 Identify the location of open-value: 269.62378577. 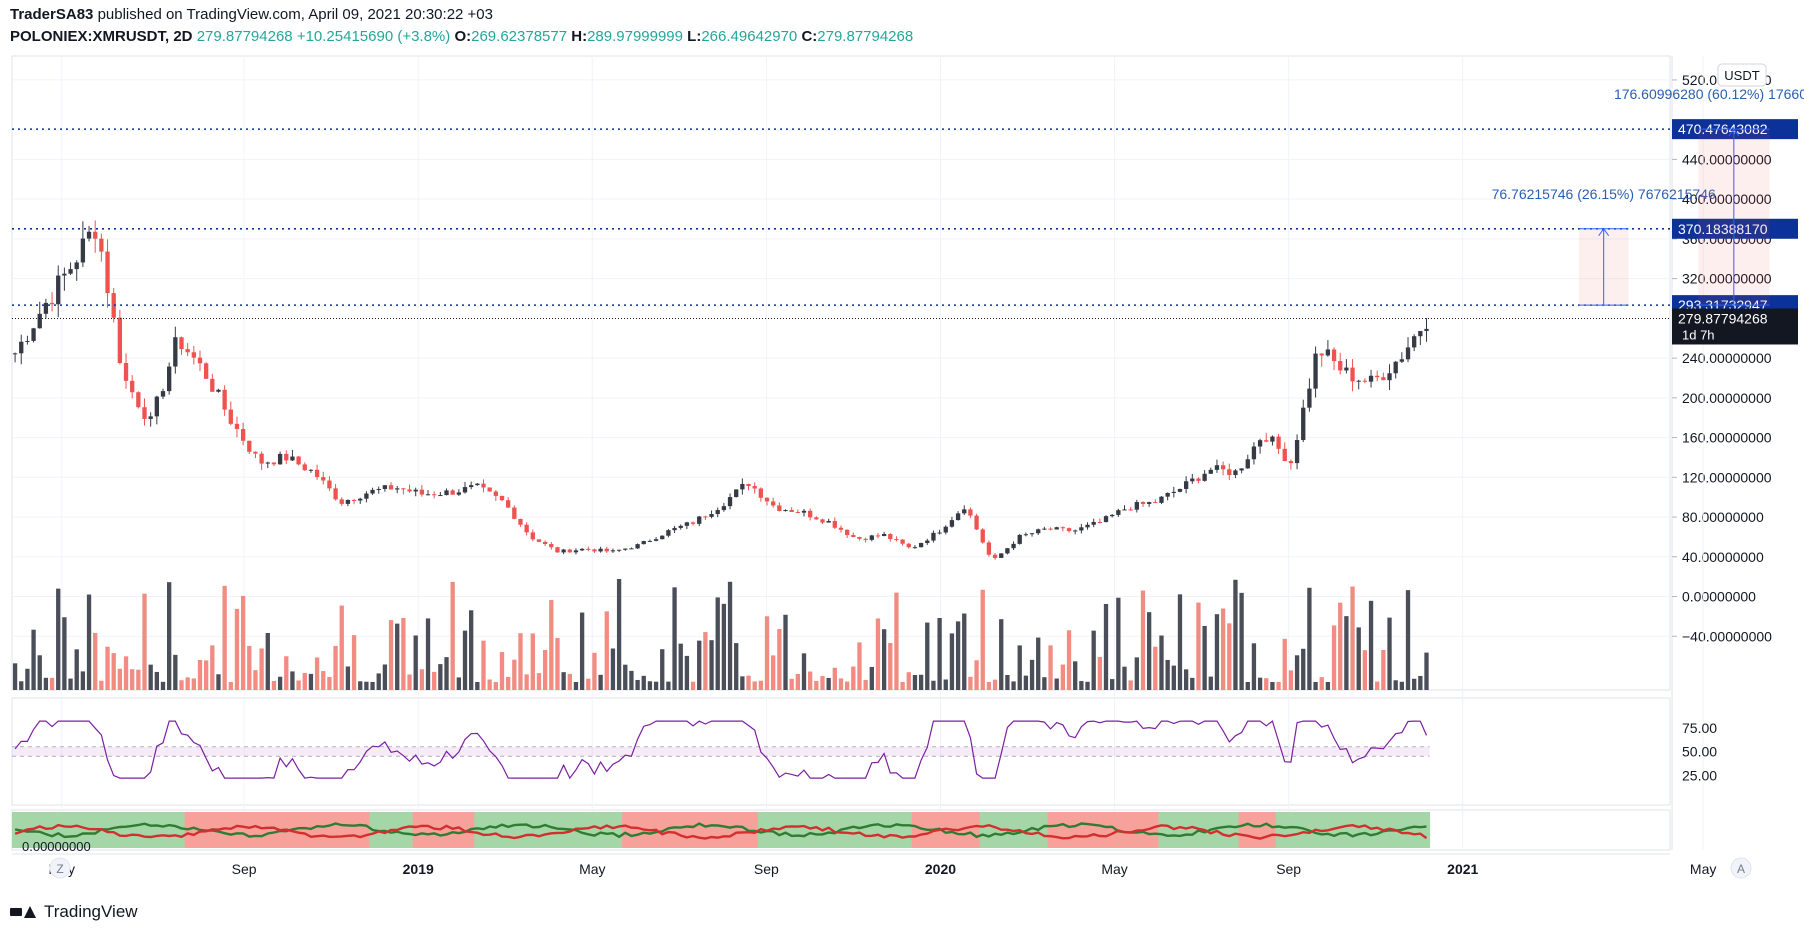
(519, 36).